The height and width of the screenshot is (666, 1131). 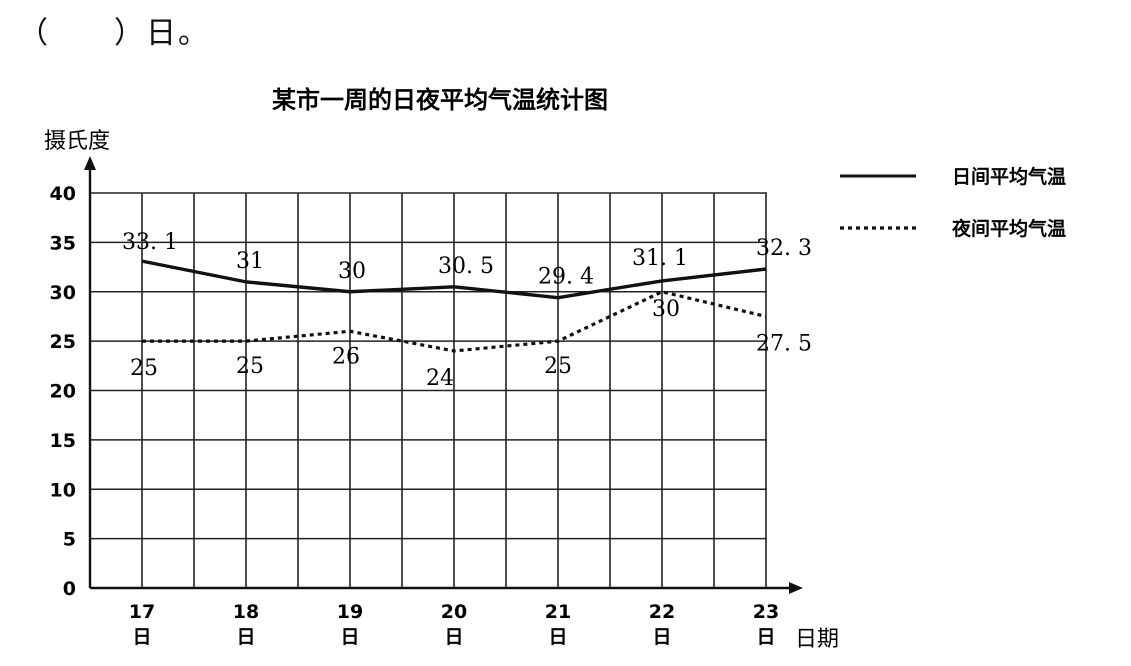 What do you see at coordinates (63, 194) in the screenshot?
I see `y-tick-label: 40` at bounding box center [63, 194].